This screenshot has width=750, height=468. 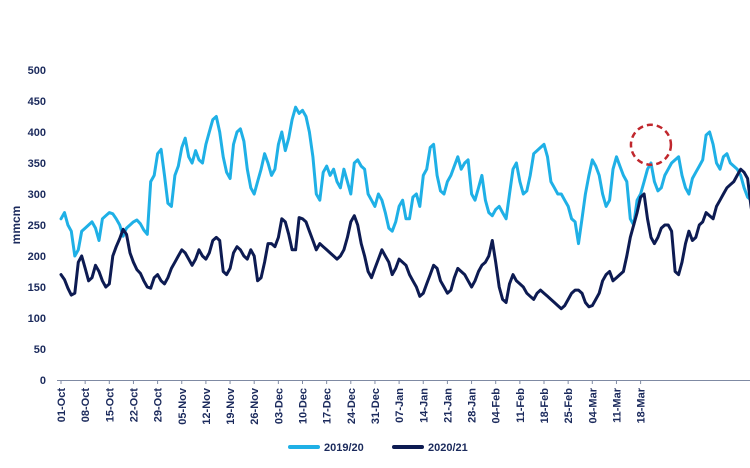 I want to click on x-tick-label: 21-Jan, so click(x=448, y=405).